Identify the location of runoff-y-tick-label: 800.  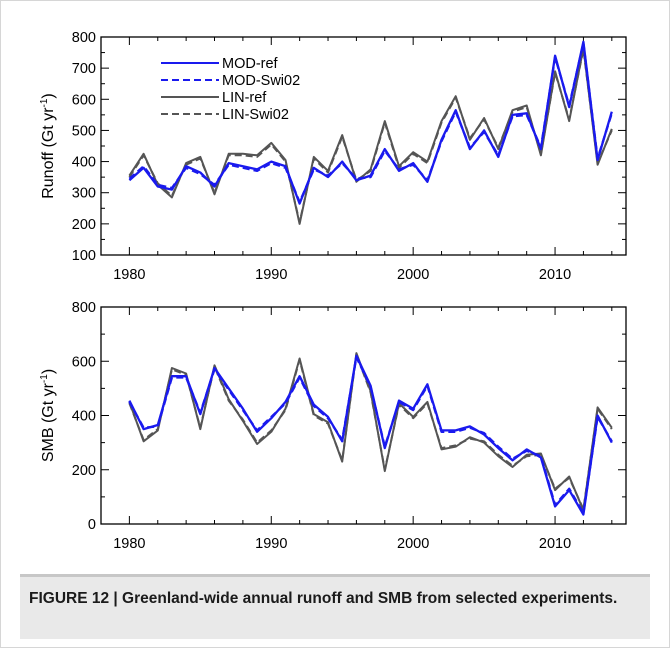
(84, 38).